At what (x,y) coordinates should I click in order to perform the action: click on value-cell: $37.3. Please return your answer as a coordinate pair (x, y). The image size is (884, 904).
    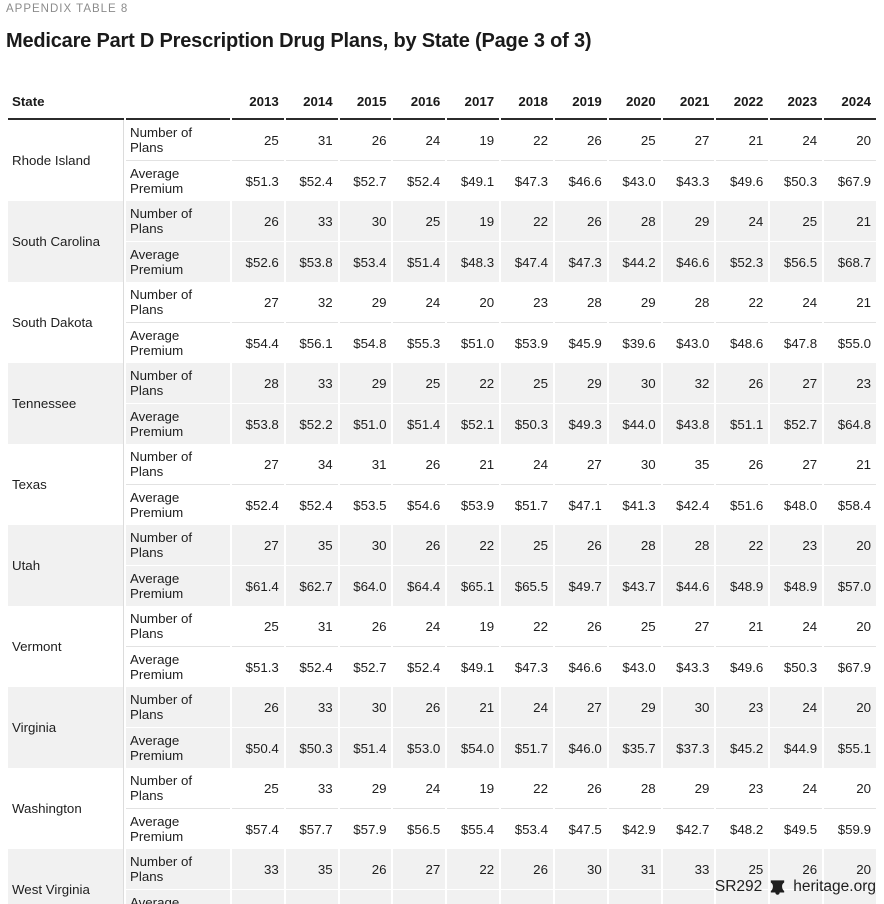
    Looking at the image, I should click on (688, 748).